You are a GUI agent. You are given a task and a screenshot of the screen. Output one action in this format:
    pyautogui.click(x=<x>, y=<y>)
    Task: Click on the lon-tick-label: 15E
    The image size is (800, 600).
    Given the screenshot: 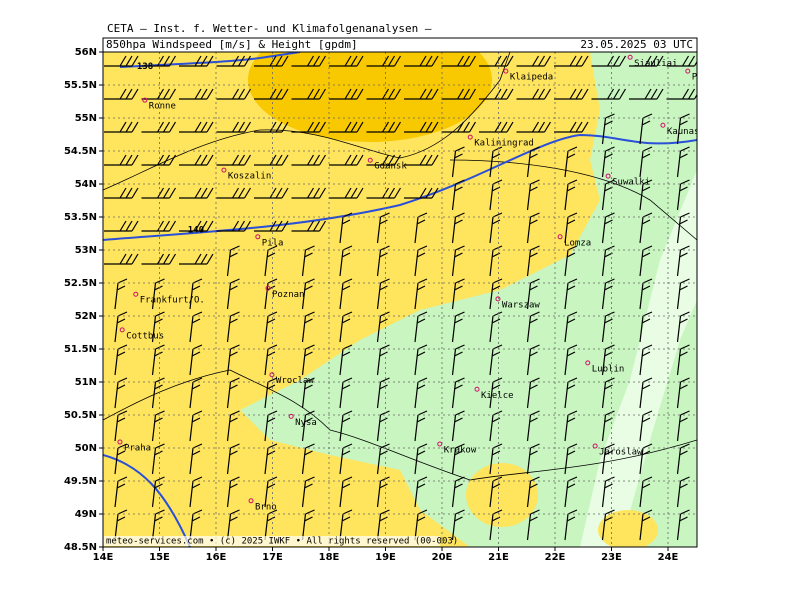 What is the action you would take?
    pyautogui.click(x=159, y=557)
    